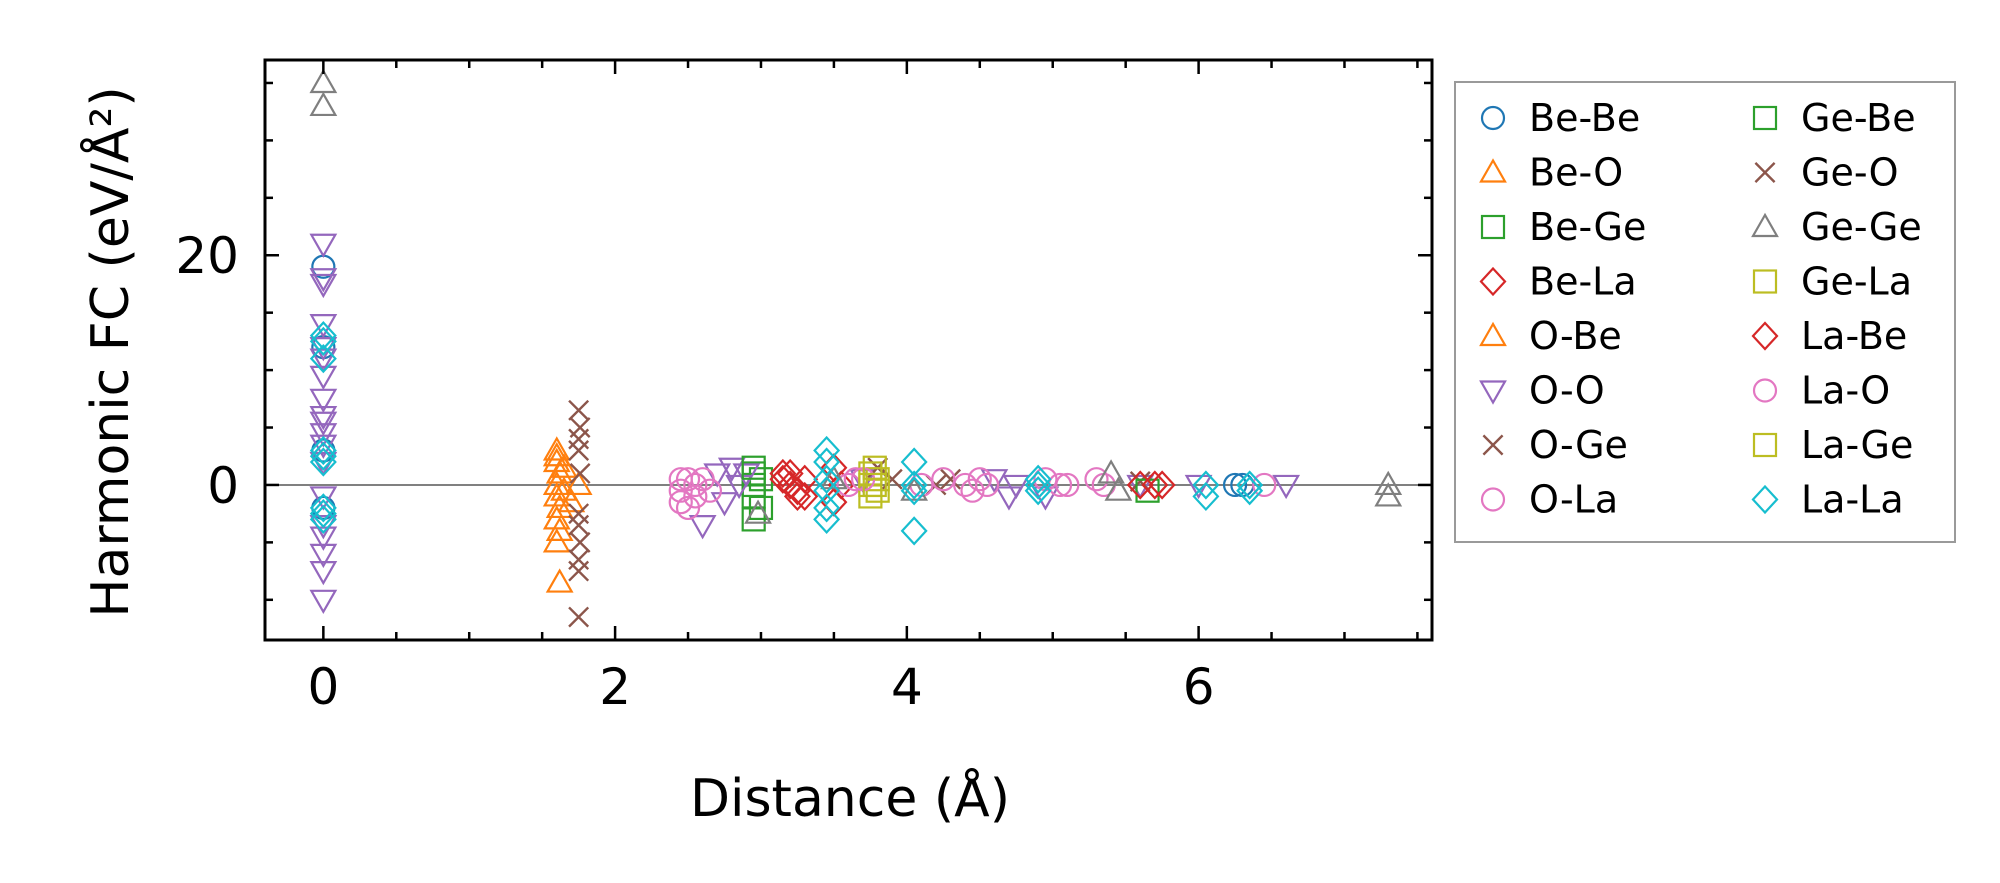  I want to click on legend-item-ge-be: Ge-Be, so click(1834, 118).